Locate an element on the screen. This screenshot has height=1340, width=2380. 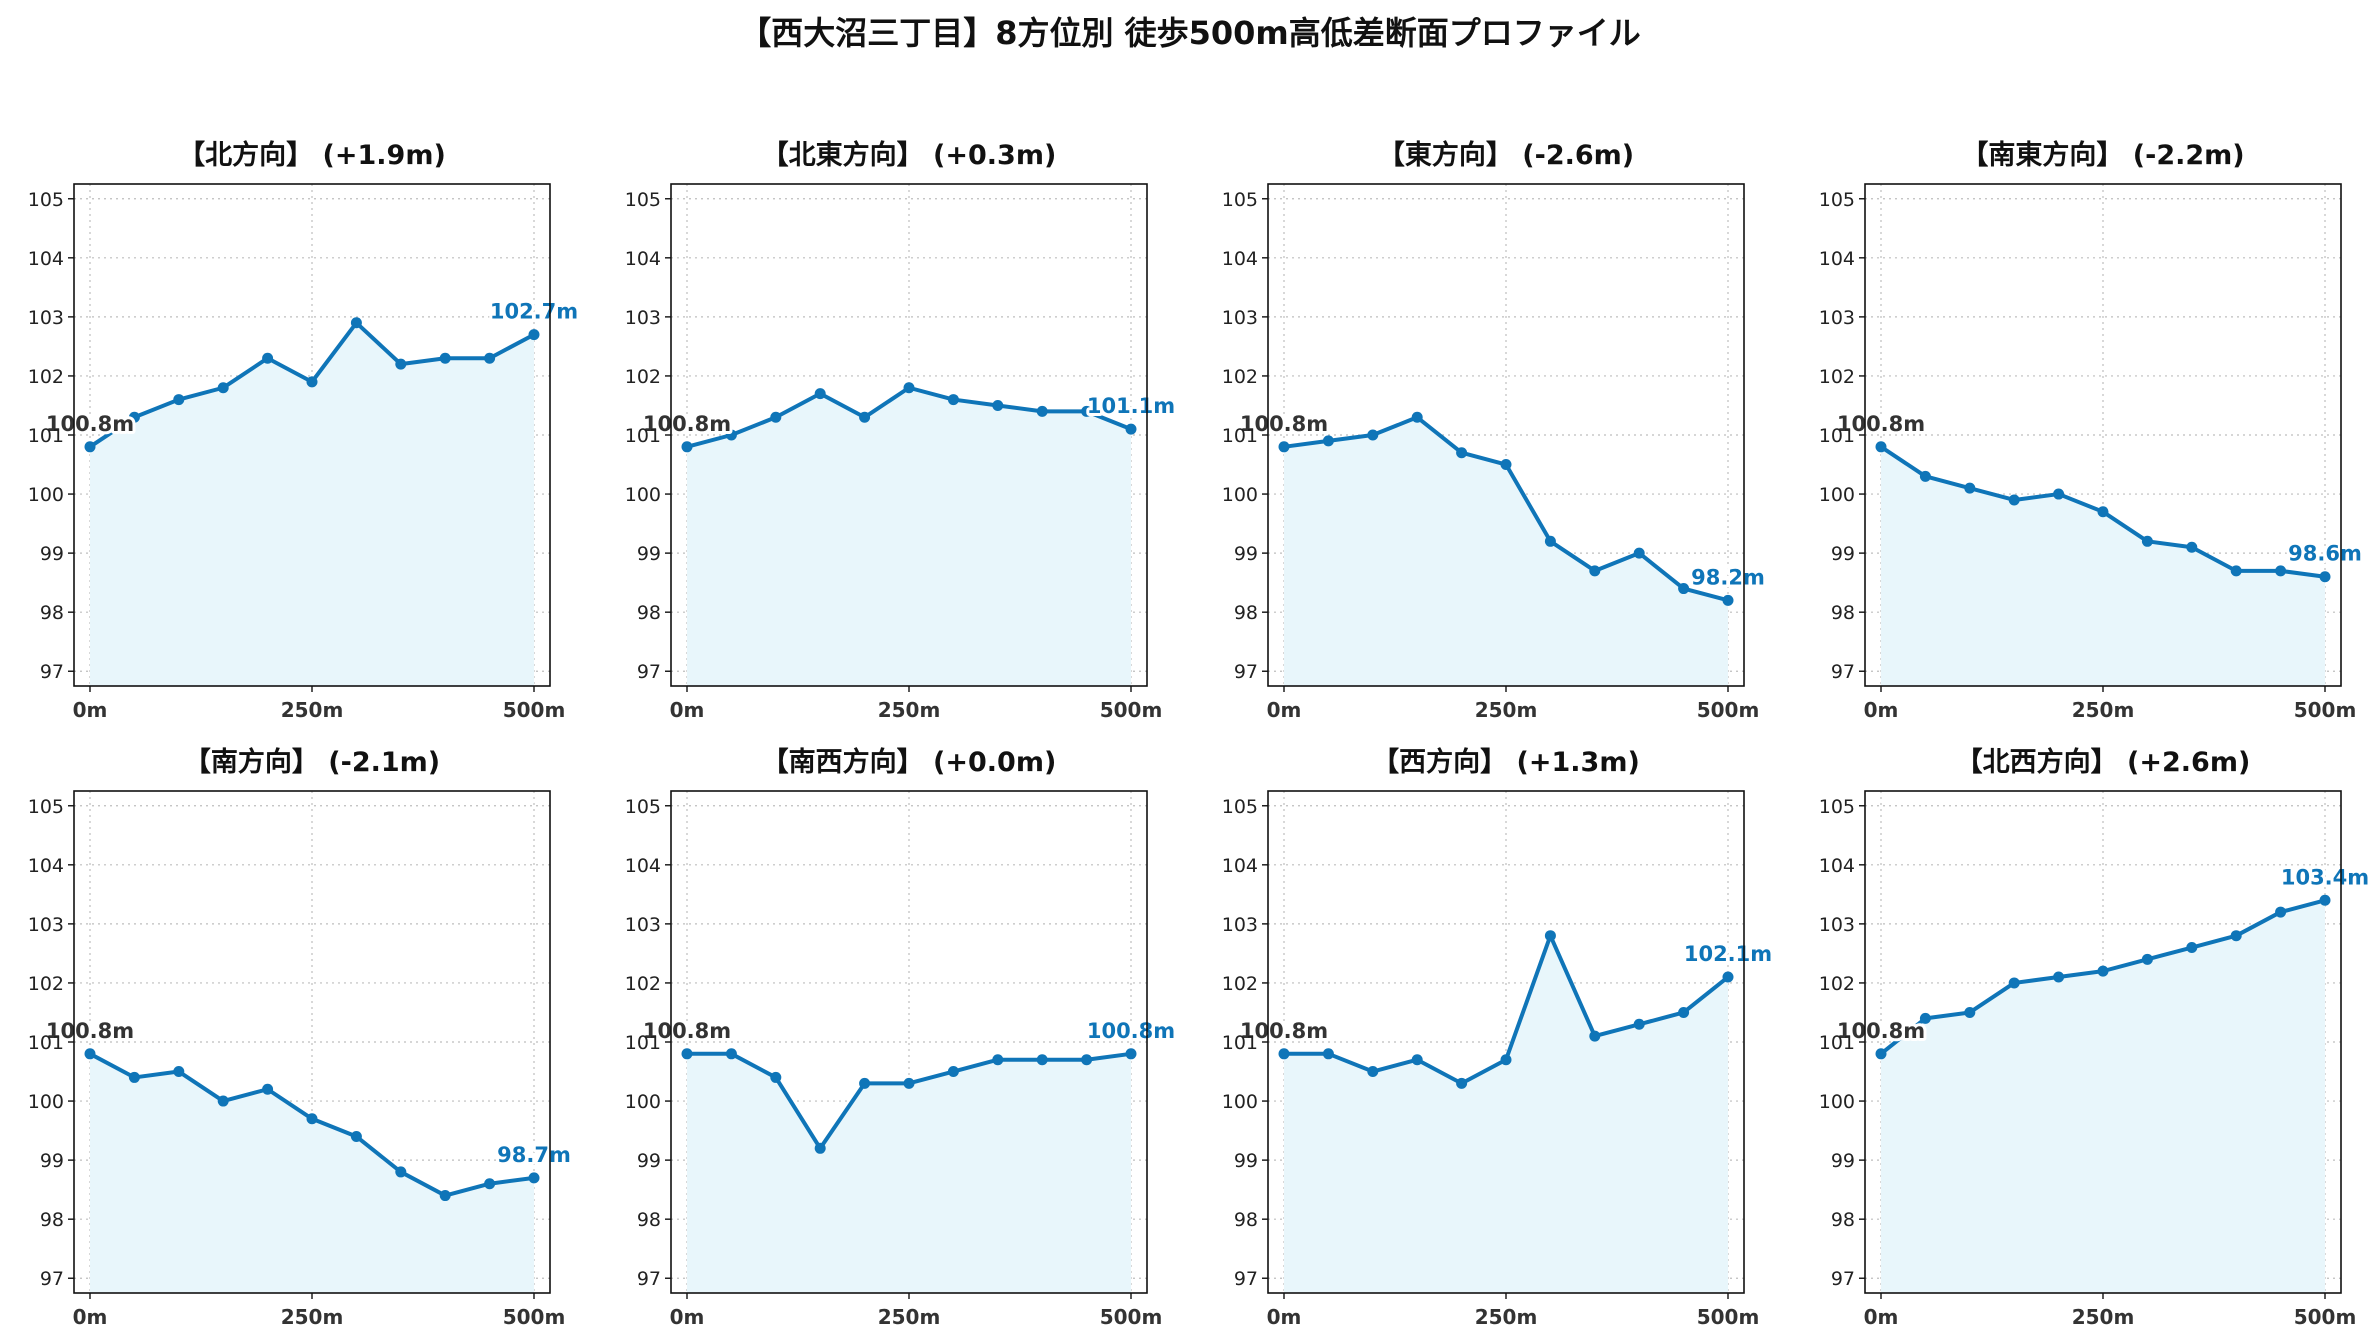
subplot-title: 【北東方向】 (+0.3m) is located at coordinates (909, 155).